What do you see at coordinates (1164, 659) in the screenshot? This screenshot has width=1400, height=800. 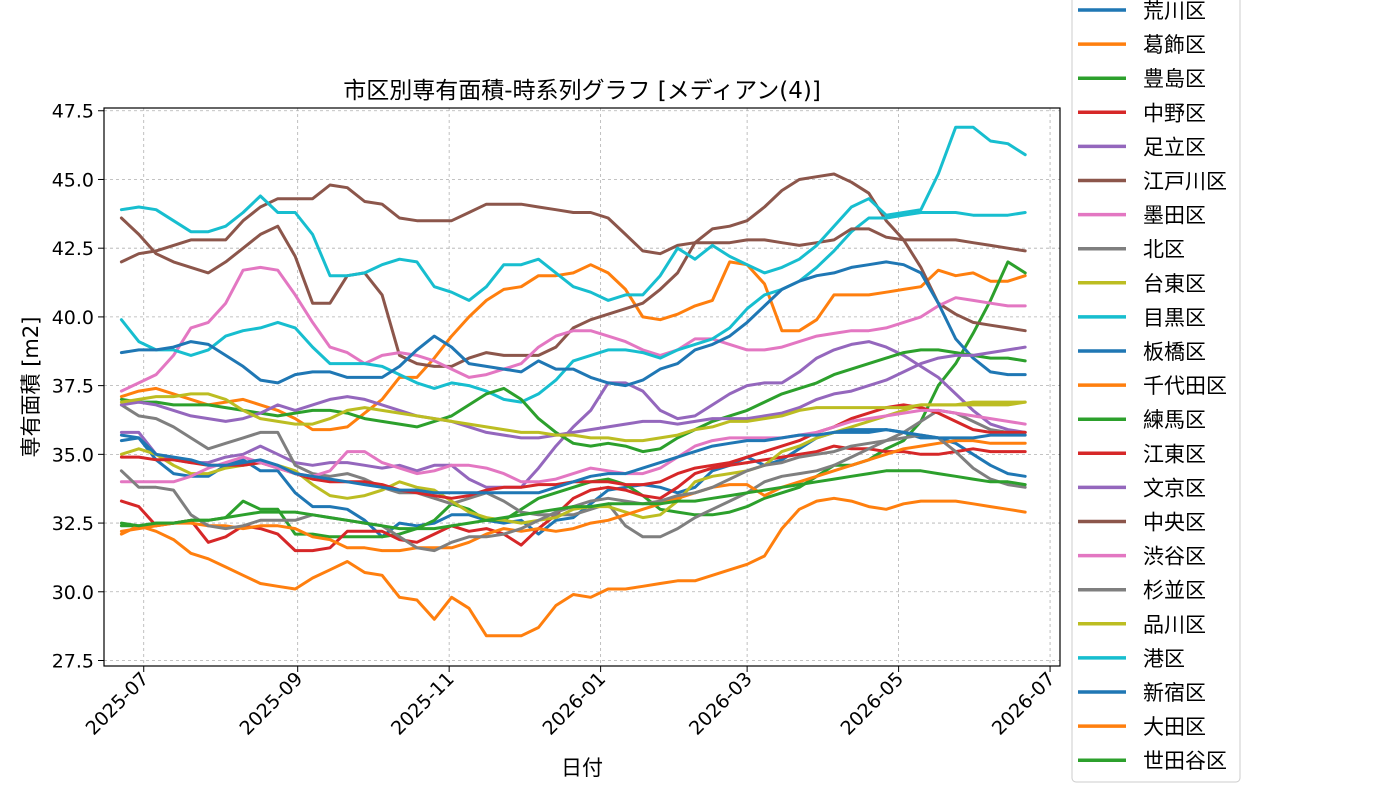 I see `legend-label: 港区` at bounding box center [1164, 659].